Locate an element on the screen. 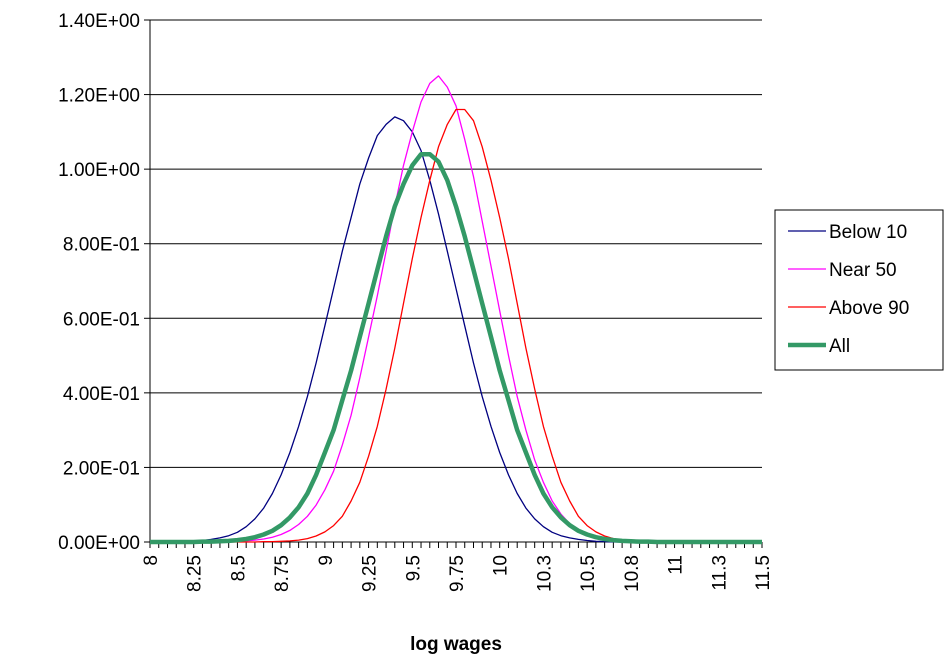 This screenshot has width=948, height=665. x-tick-label: 9.75 is located at coordinates (457, 573).